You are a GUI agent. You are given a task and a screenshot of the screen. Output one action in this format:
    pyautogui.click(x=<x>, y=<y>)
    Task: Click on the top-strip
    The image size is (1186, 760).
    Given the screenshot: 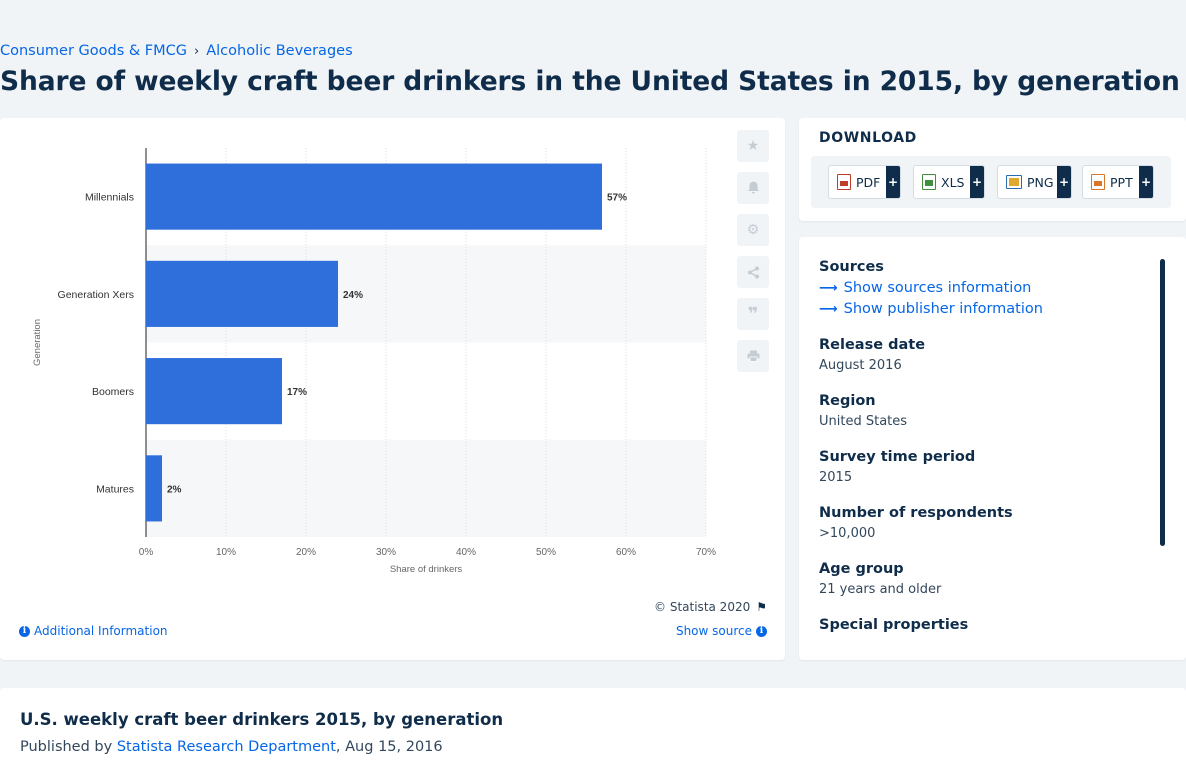 What is the action you would take?
    pyautogui.click(x=593, y=18)
    